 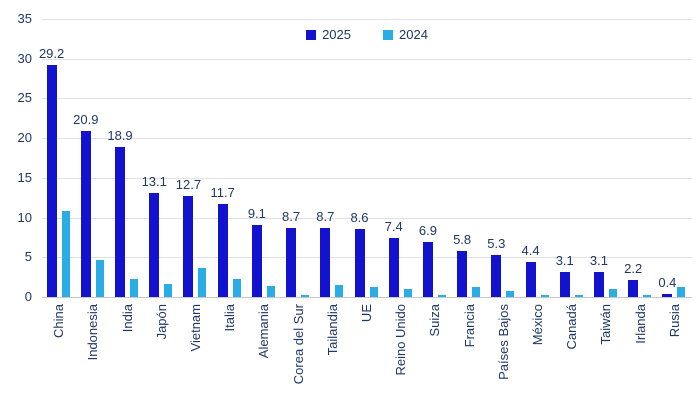 I want to click on x-axis-label-india: India, so click(x=127, y=318).